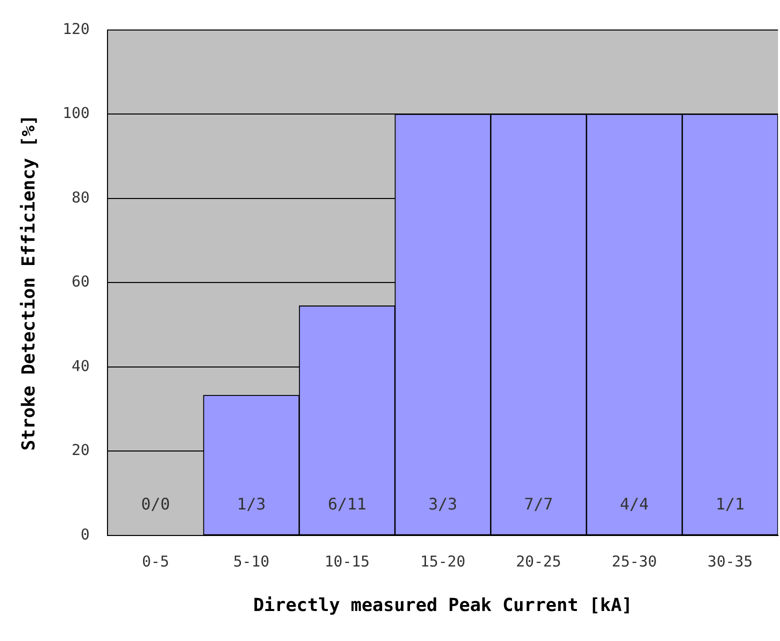  I want to click on x-tick-label: 10-15, so click(347, 561).